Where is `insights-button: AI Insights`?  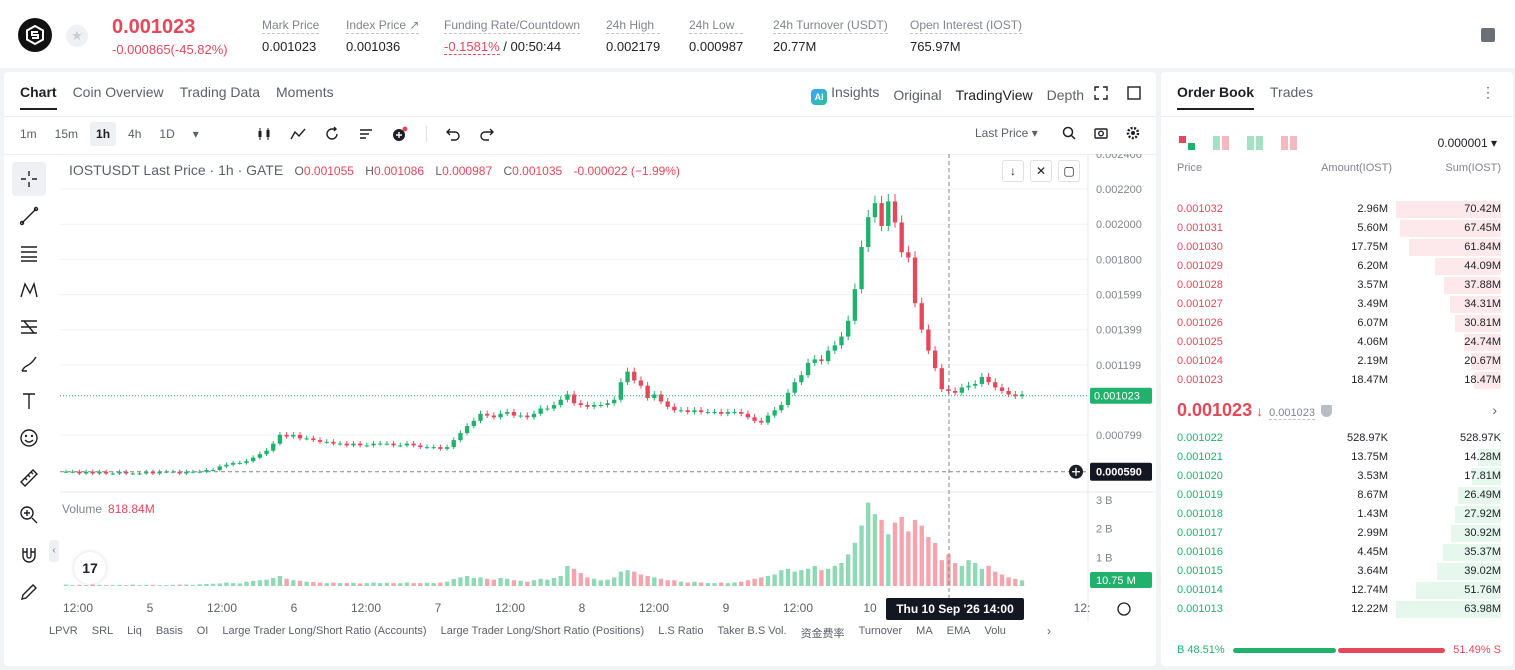
insights-button: AI Insights is located at coordinates (845, 94).